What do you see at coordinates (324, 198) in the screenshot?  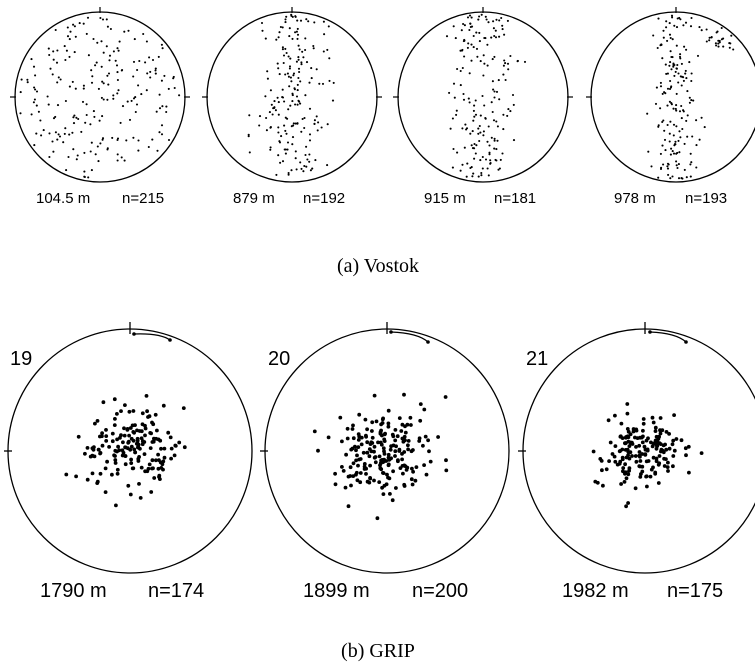 I see `count-label: n=192` at bounding box center [324, 198].